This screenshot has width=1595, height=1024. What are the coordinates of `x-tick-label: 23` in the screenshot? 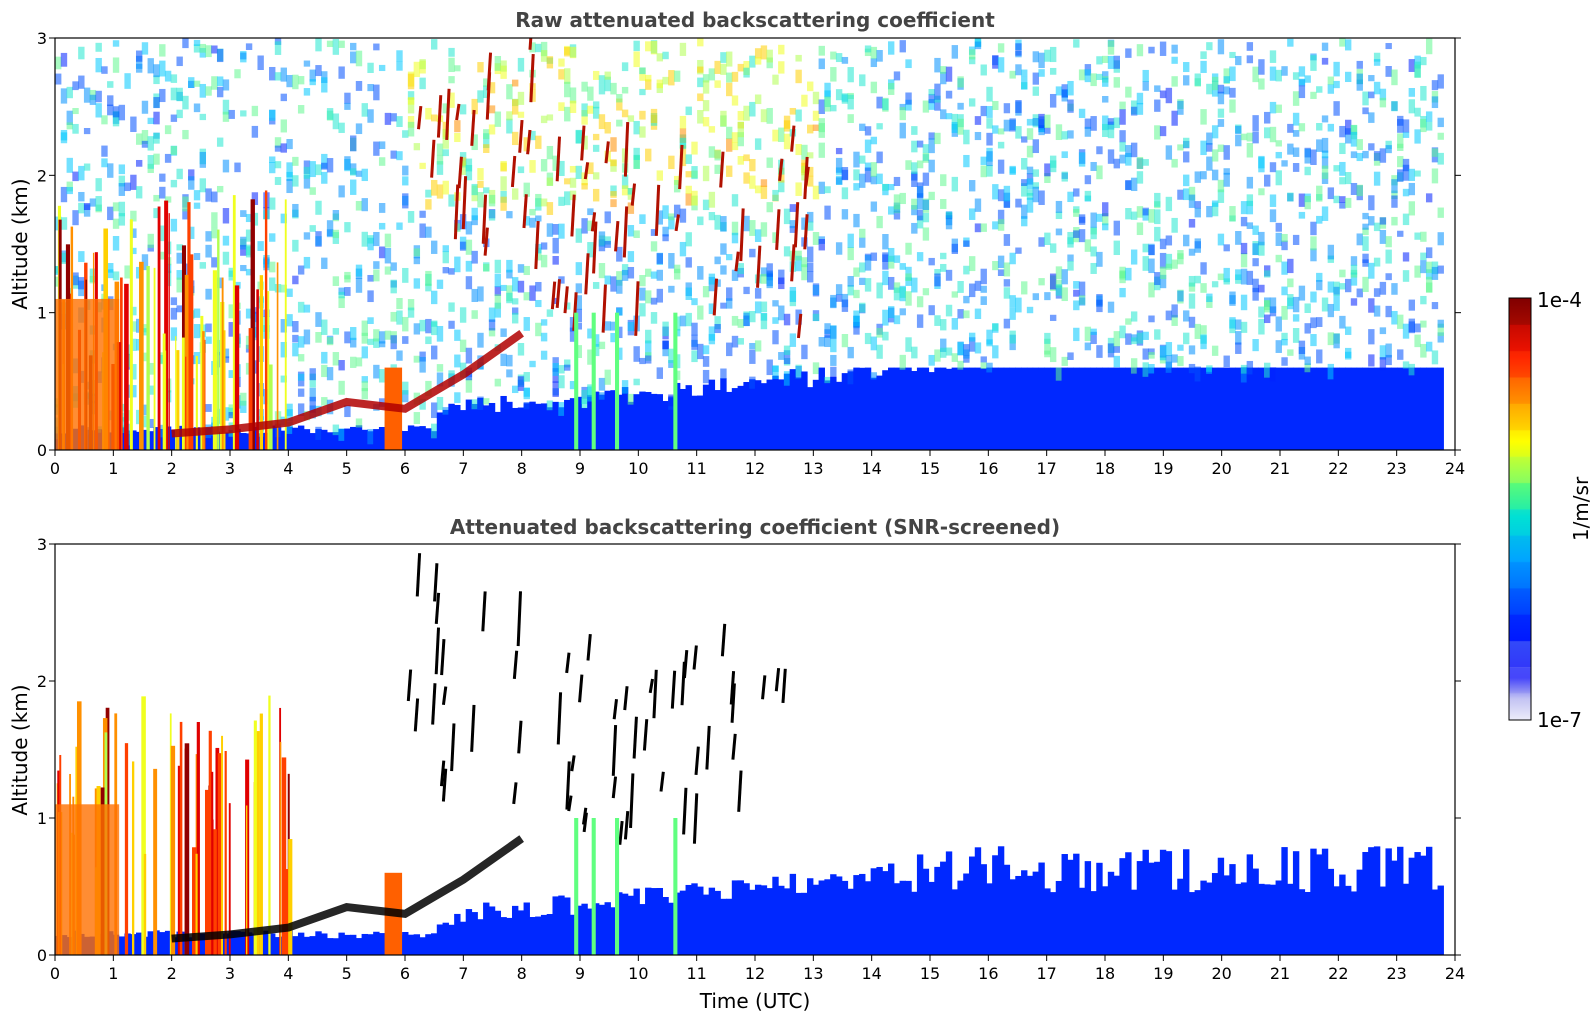 It's located at (1396, 973).